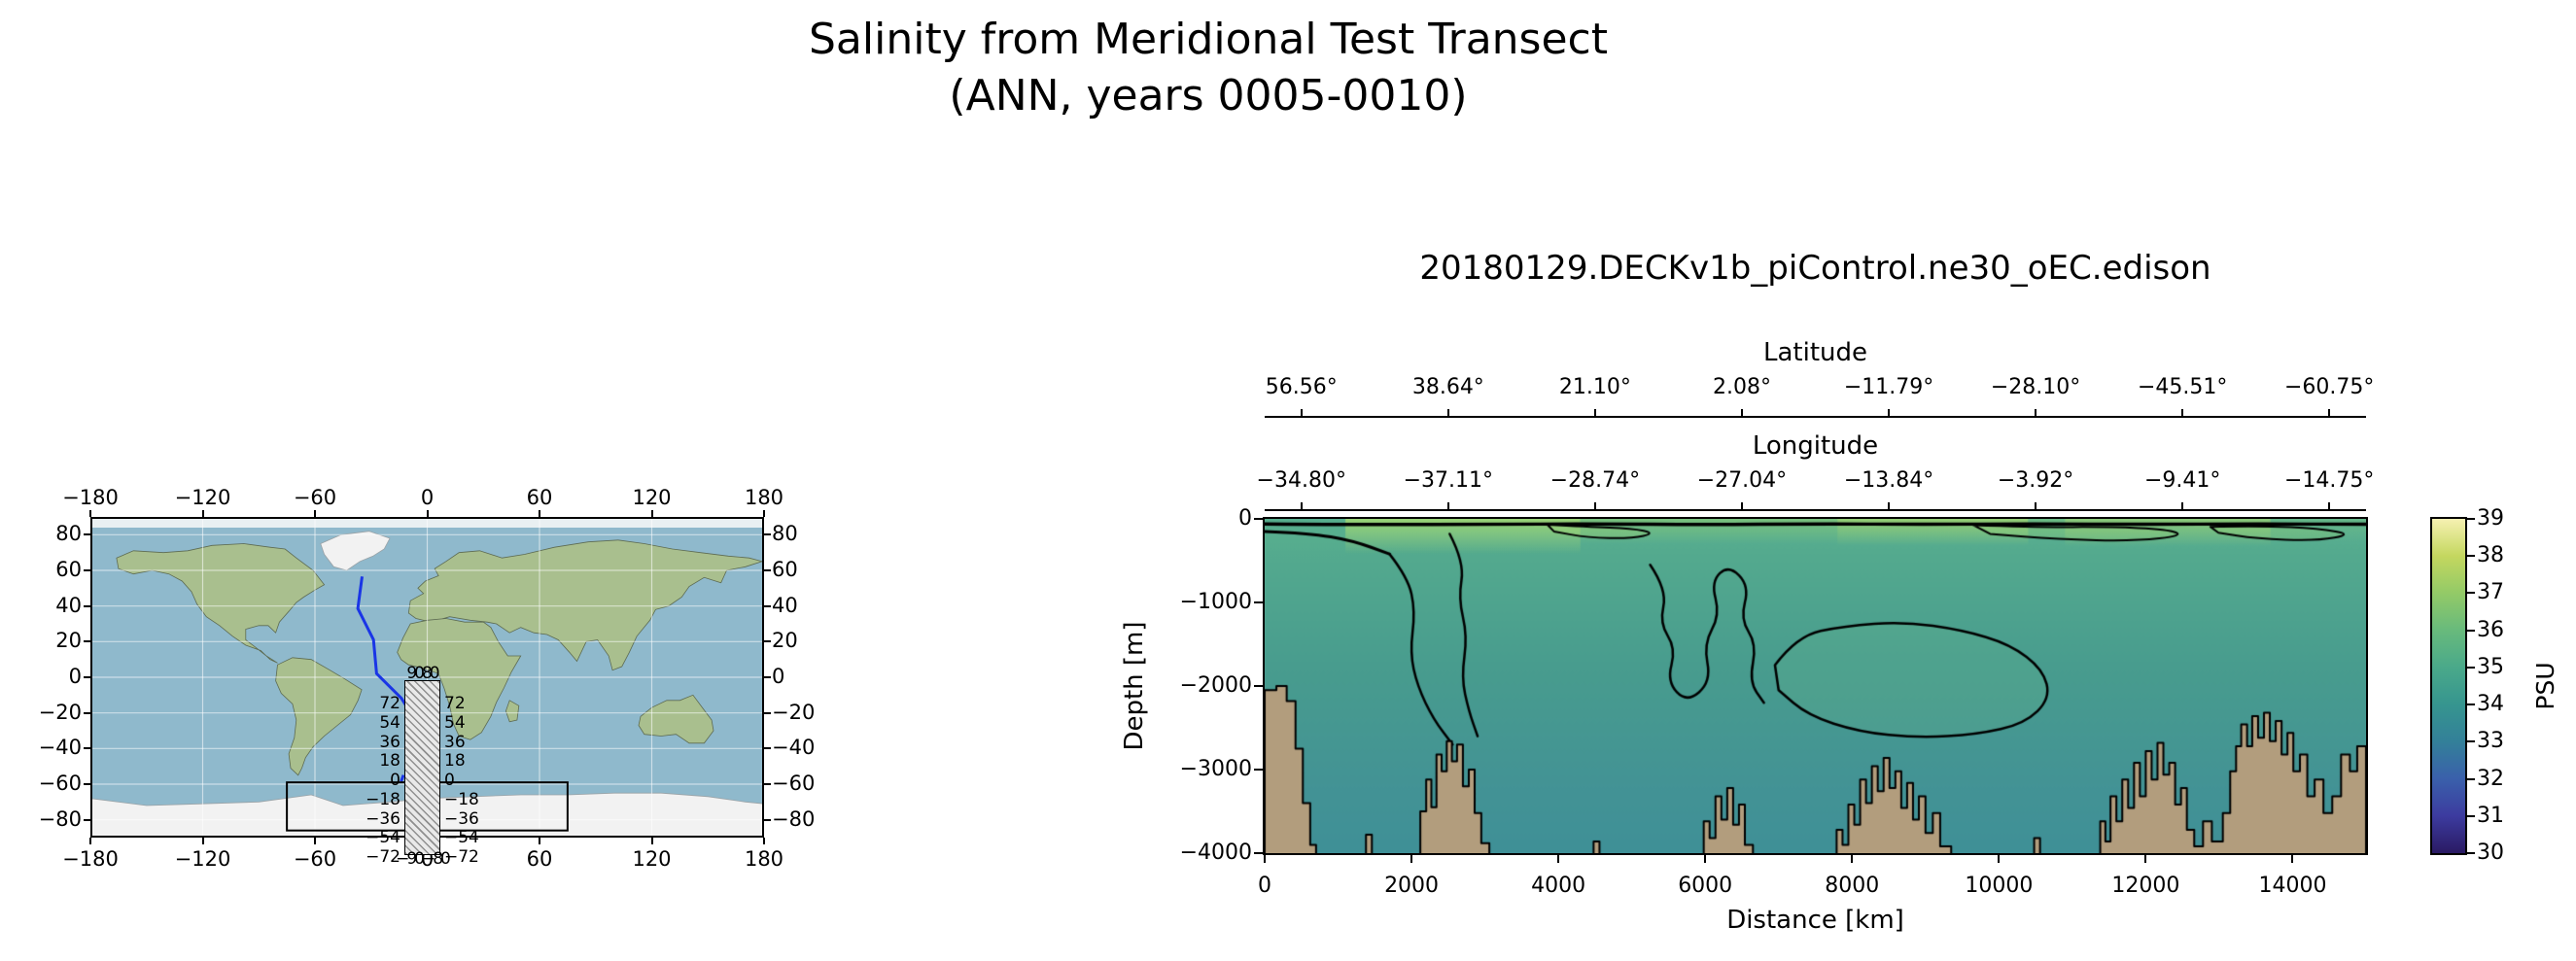 The width and height of the screenshot is (2576, 961). What do you see at coordinates (785, 641) in the screenshot?
I see `map-lat-tick-label-right: 20` at bounding box center [785, 641].